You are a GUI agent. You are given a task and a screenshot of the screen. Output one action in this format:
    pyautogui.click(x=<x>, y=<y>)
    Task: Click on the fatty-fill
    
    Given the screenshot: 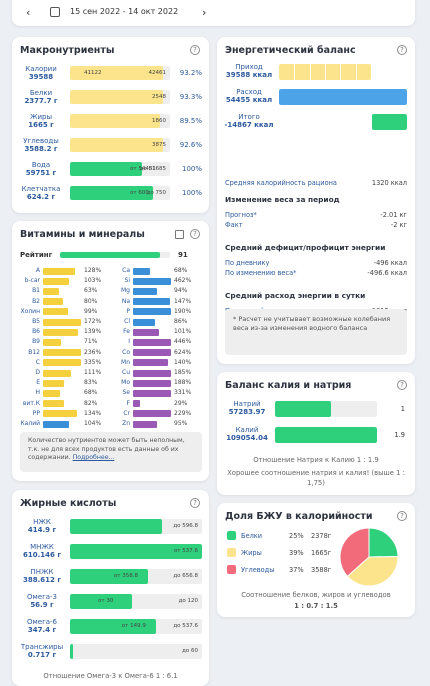 What is the action you would take?
    pyautogui.click(x=136, y=551)
    